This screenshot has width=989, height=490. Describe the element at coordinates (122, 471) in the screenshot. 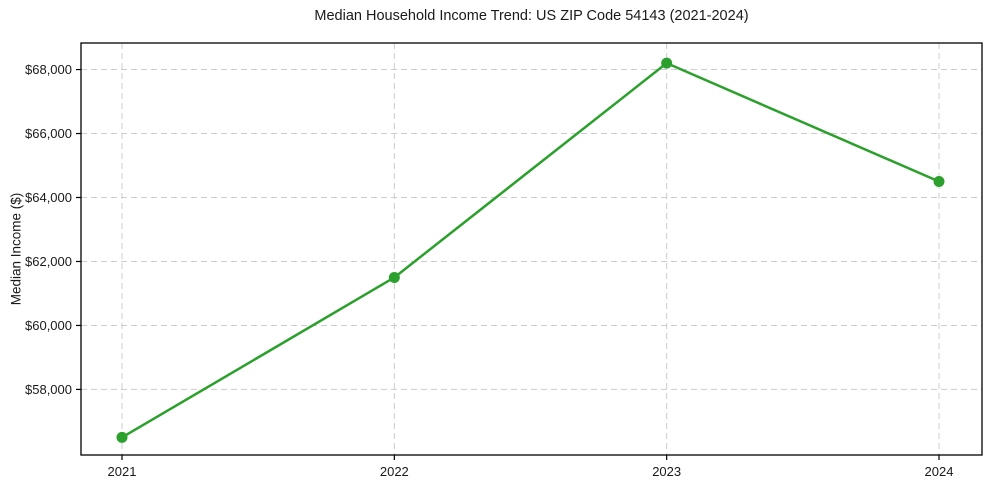

I see `x-tick-label: 2021` at that location.